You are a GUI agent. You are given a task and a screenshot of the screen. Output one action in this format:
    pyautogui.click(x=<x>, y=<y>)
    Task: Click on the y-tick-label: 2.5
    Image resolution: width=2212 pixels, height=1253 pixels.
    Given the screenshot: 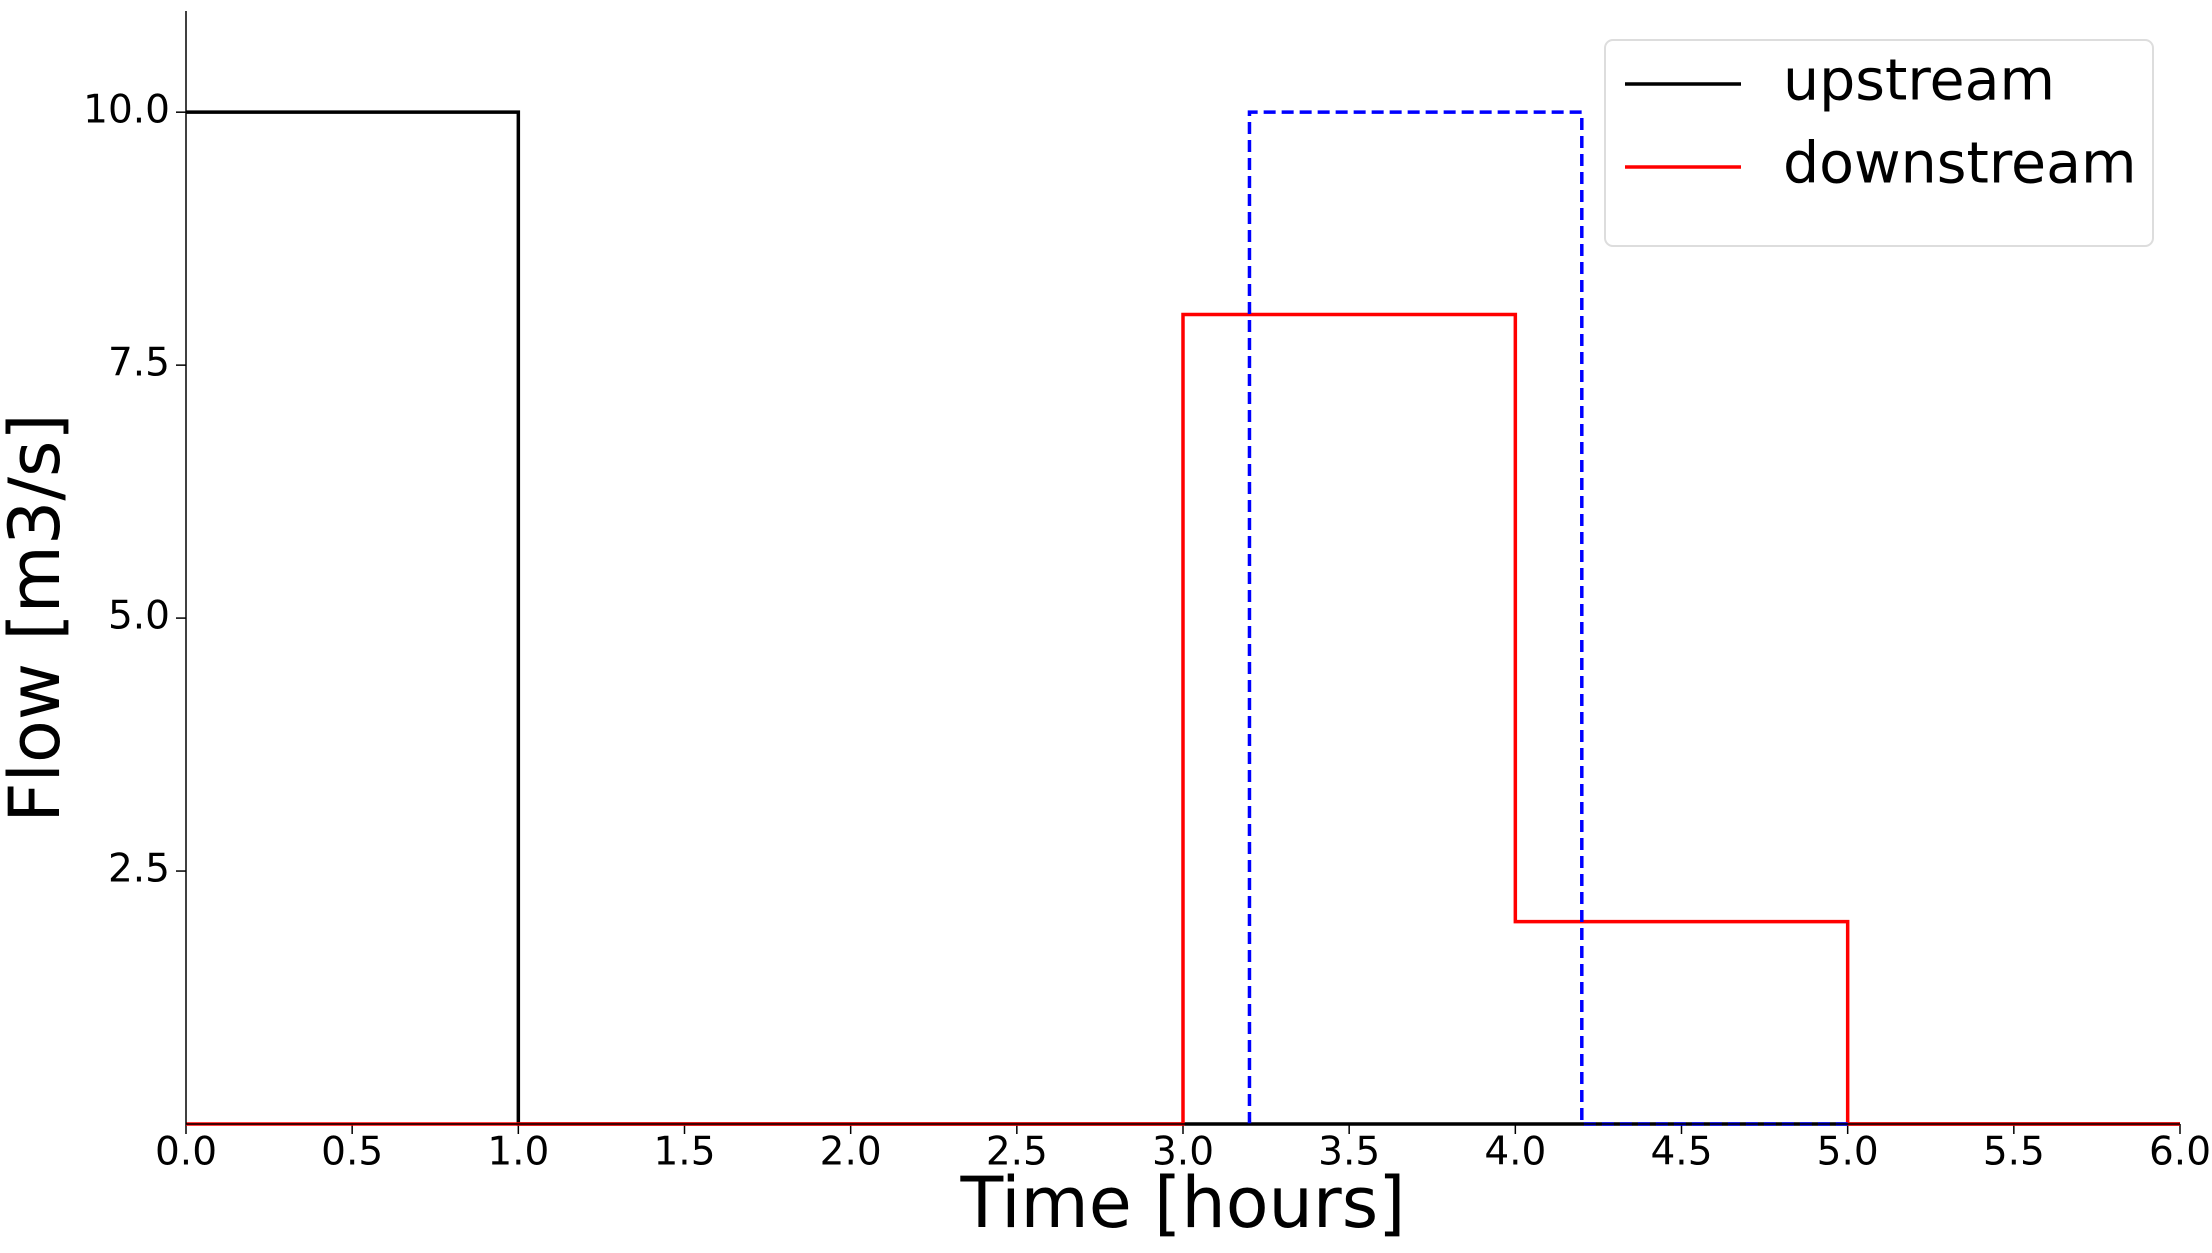 What is the action you would take?
    pyautogui.click(x=139, y=869)
    